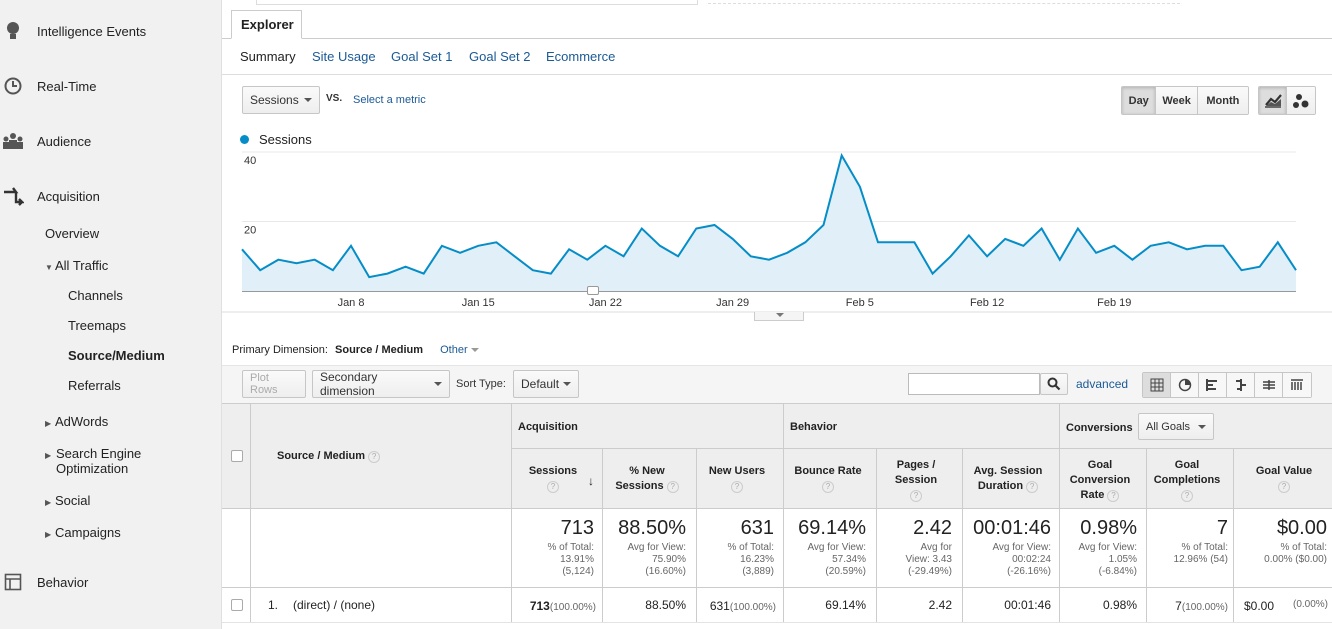  I want to click on dimension-other: Other, so click(459, 350).